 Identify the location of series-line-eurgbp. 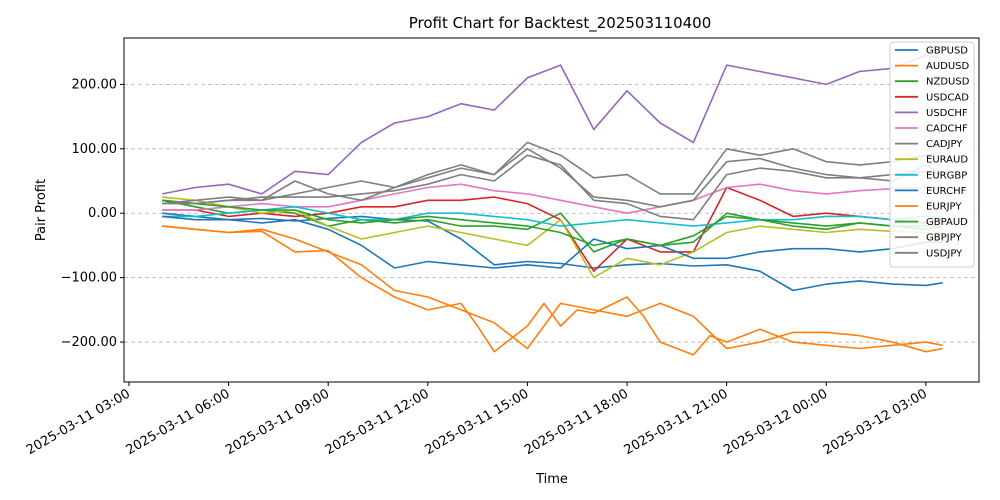
(552, 216).